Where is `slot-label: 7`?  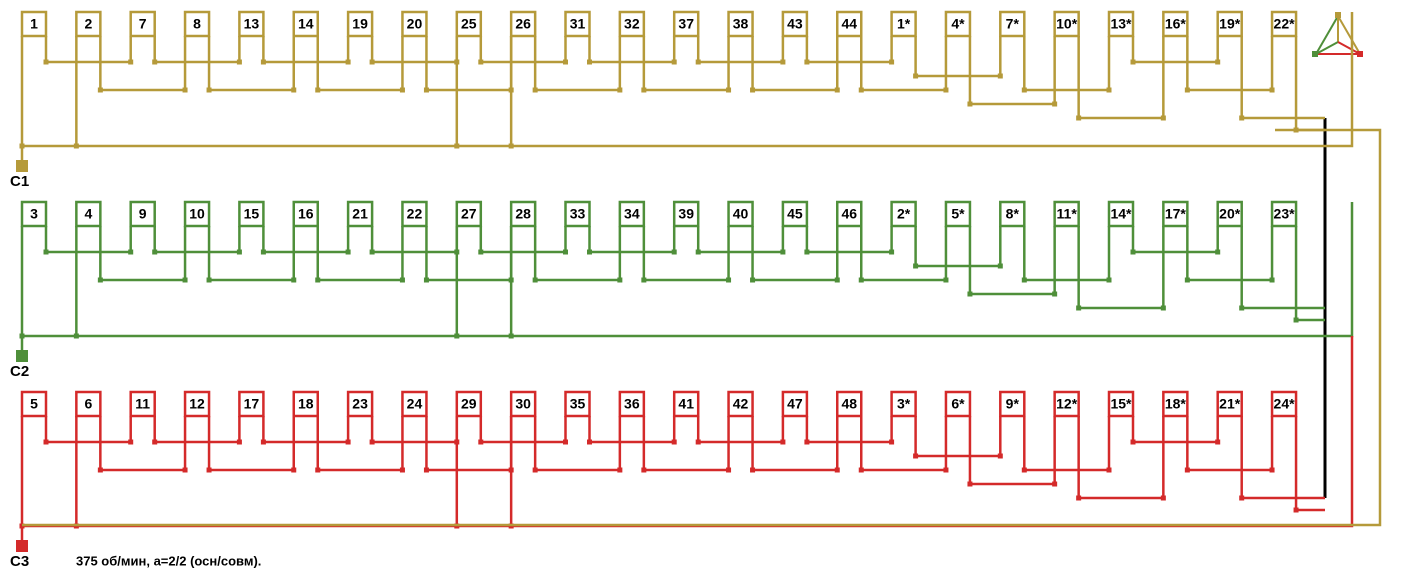
slot-label: 7 is located at coordinates (143, 24).